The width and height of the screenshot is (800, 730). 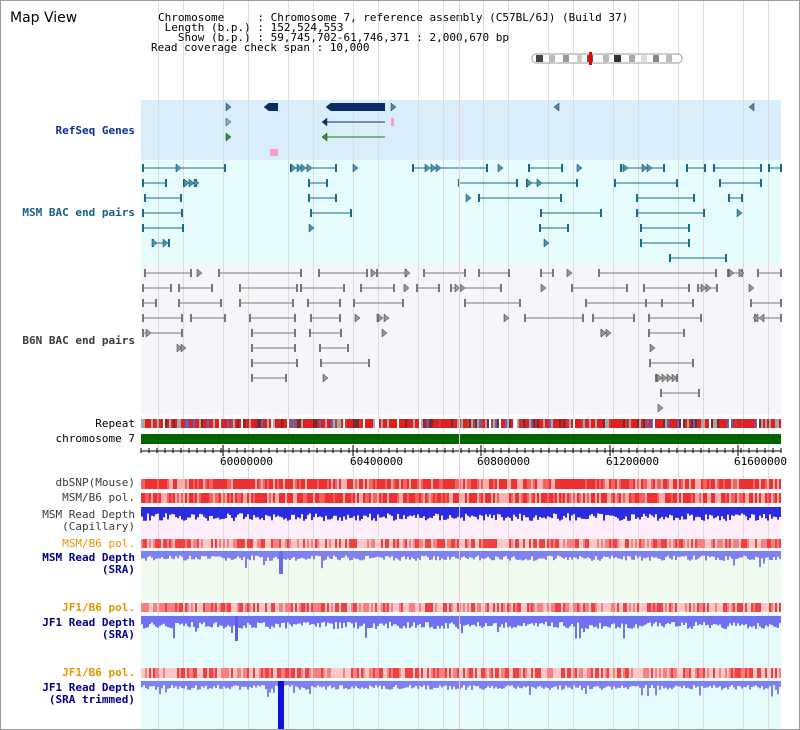 What do you see at coordinates (95, 438) in the screenshot?
I see `track-label-chromosome: chromosome 7` at bounding box center [95, 438].